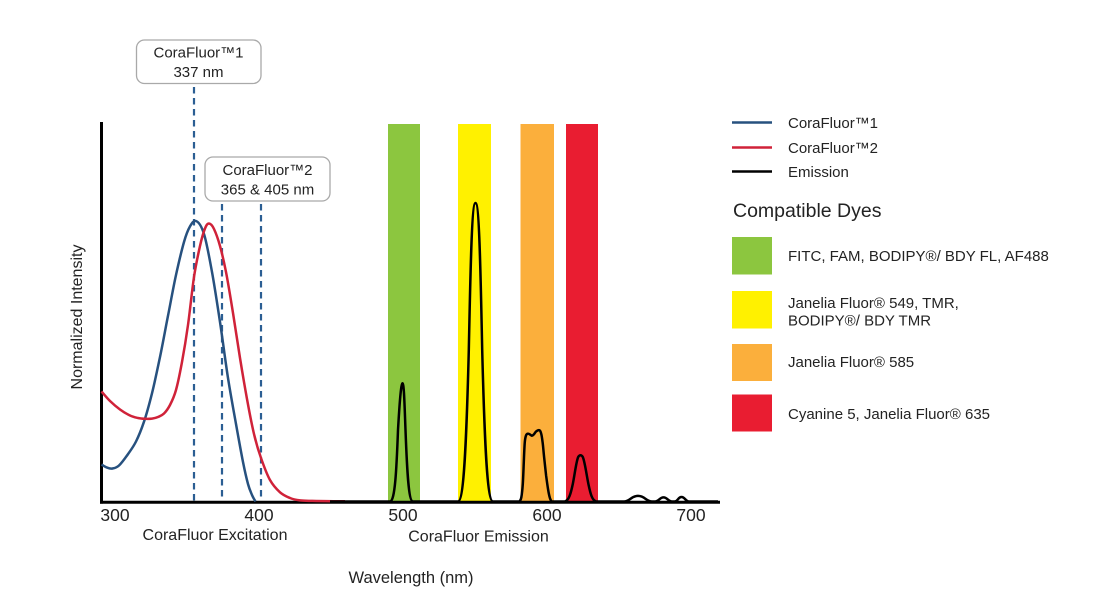  Describe the element at coordinates (258, 515) in the screenshot. I see `svg-text: 400` at that location.